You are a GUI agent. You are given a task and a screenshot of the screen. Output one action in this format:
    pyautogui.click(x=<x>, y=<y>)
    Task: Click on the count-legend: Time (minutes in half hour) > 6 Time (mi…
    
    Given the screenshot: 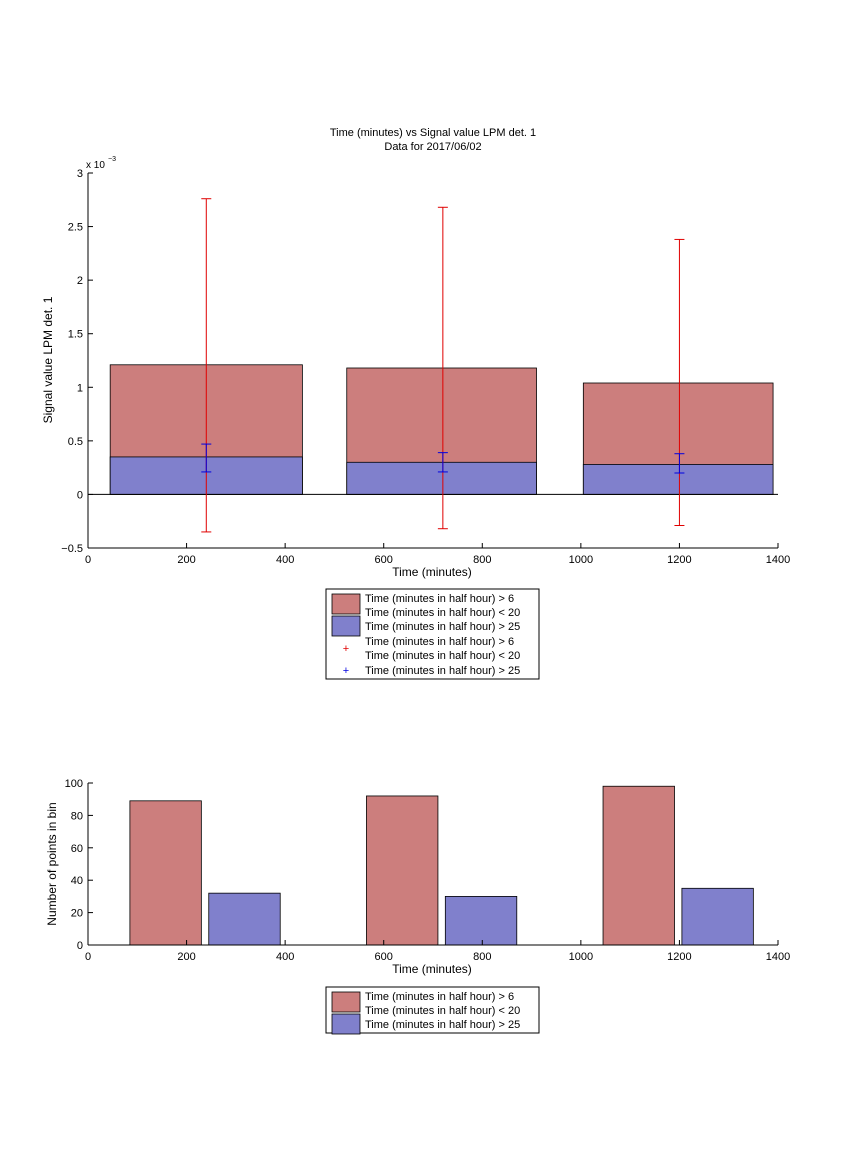 What is the action you would take?
    pyautogui.click(x=432, y=1010)
    